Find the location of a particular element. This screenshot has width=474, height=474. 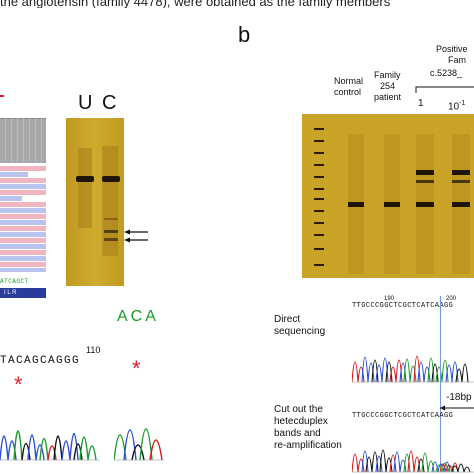

lane-label-family-line3: patient is located at coordinates (388, 97).